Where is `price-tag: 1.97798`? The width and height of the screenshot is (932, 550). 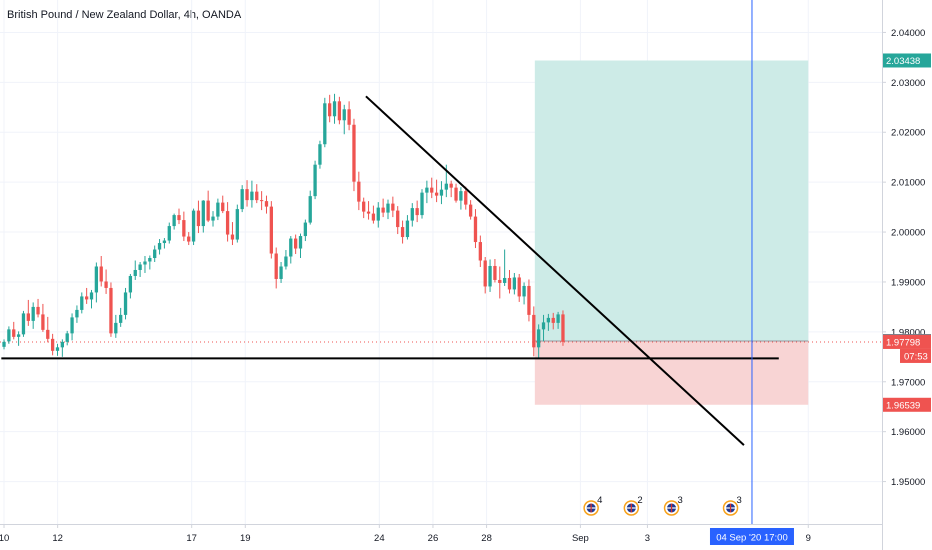
price-tag: 1.97798 is located at coordinates (907, 341).